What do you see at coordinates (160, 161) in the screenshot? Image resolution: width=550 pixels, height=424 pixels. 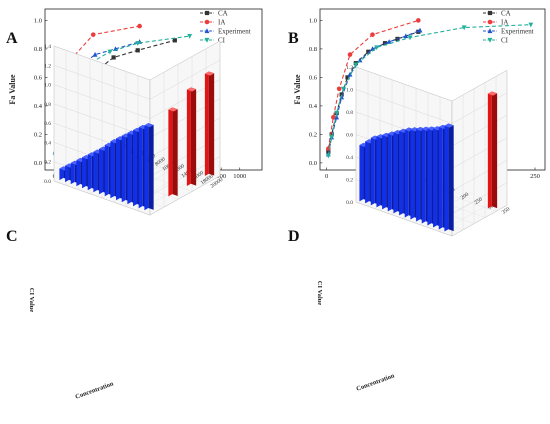 I see `x-tick-label: 8000` at bounding box center [160, 161].